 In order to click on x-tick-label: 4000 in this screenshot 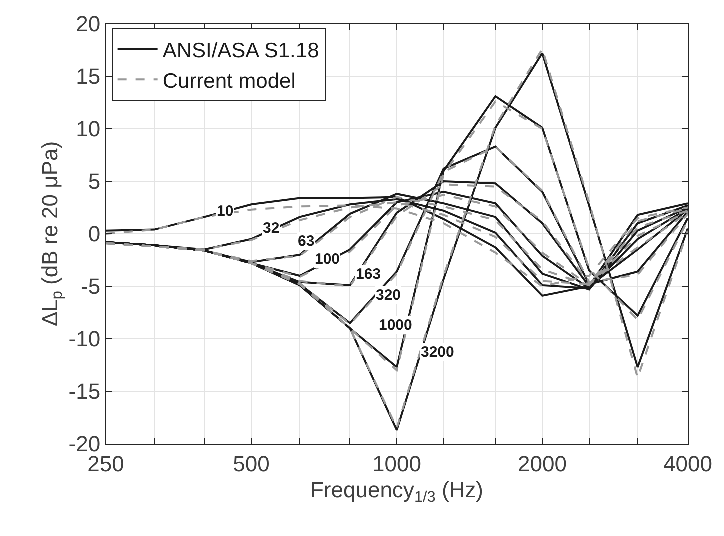, I will do `click(688, 463)`.